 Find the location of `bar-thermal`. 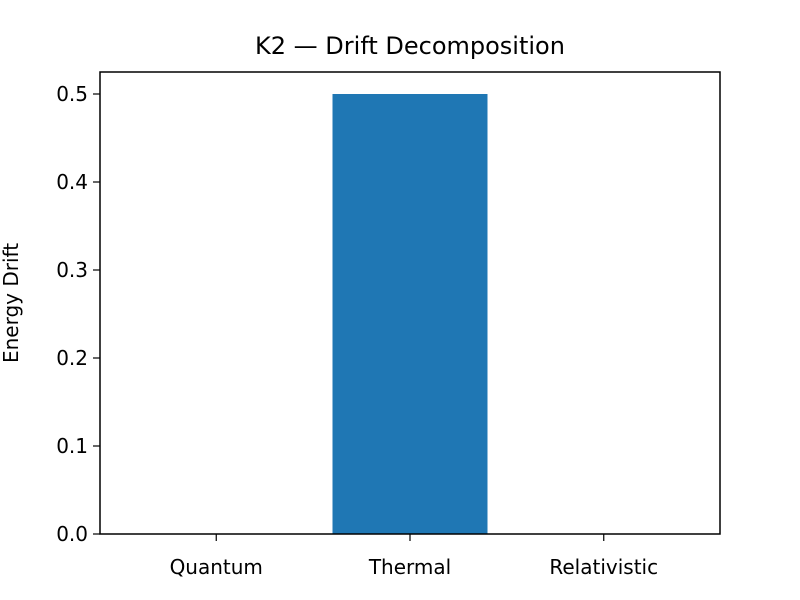

bar-thermal is located at coordinates (410, 314).